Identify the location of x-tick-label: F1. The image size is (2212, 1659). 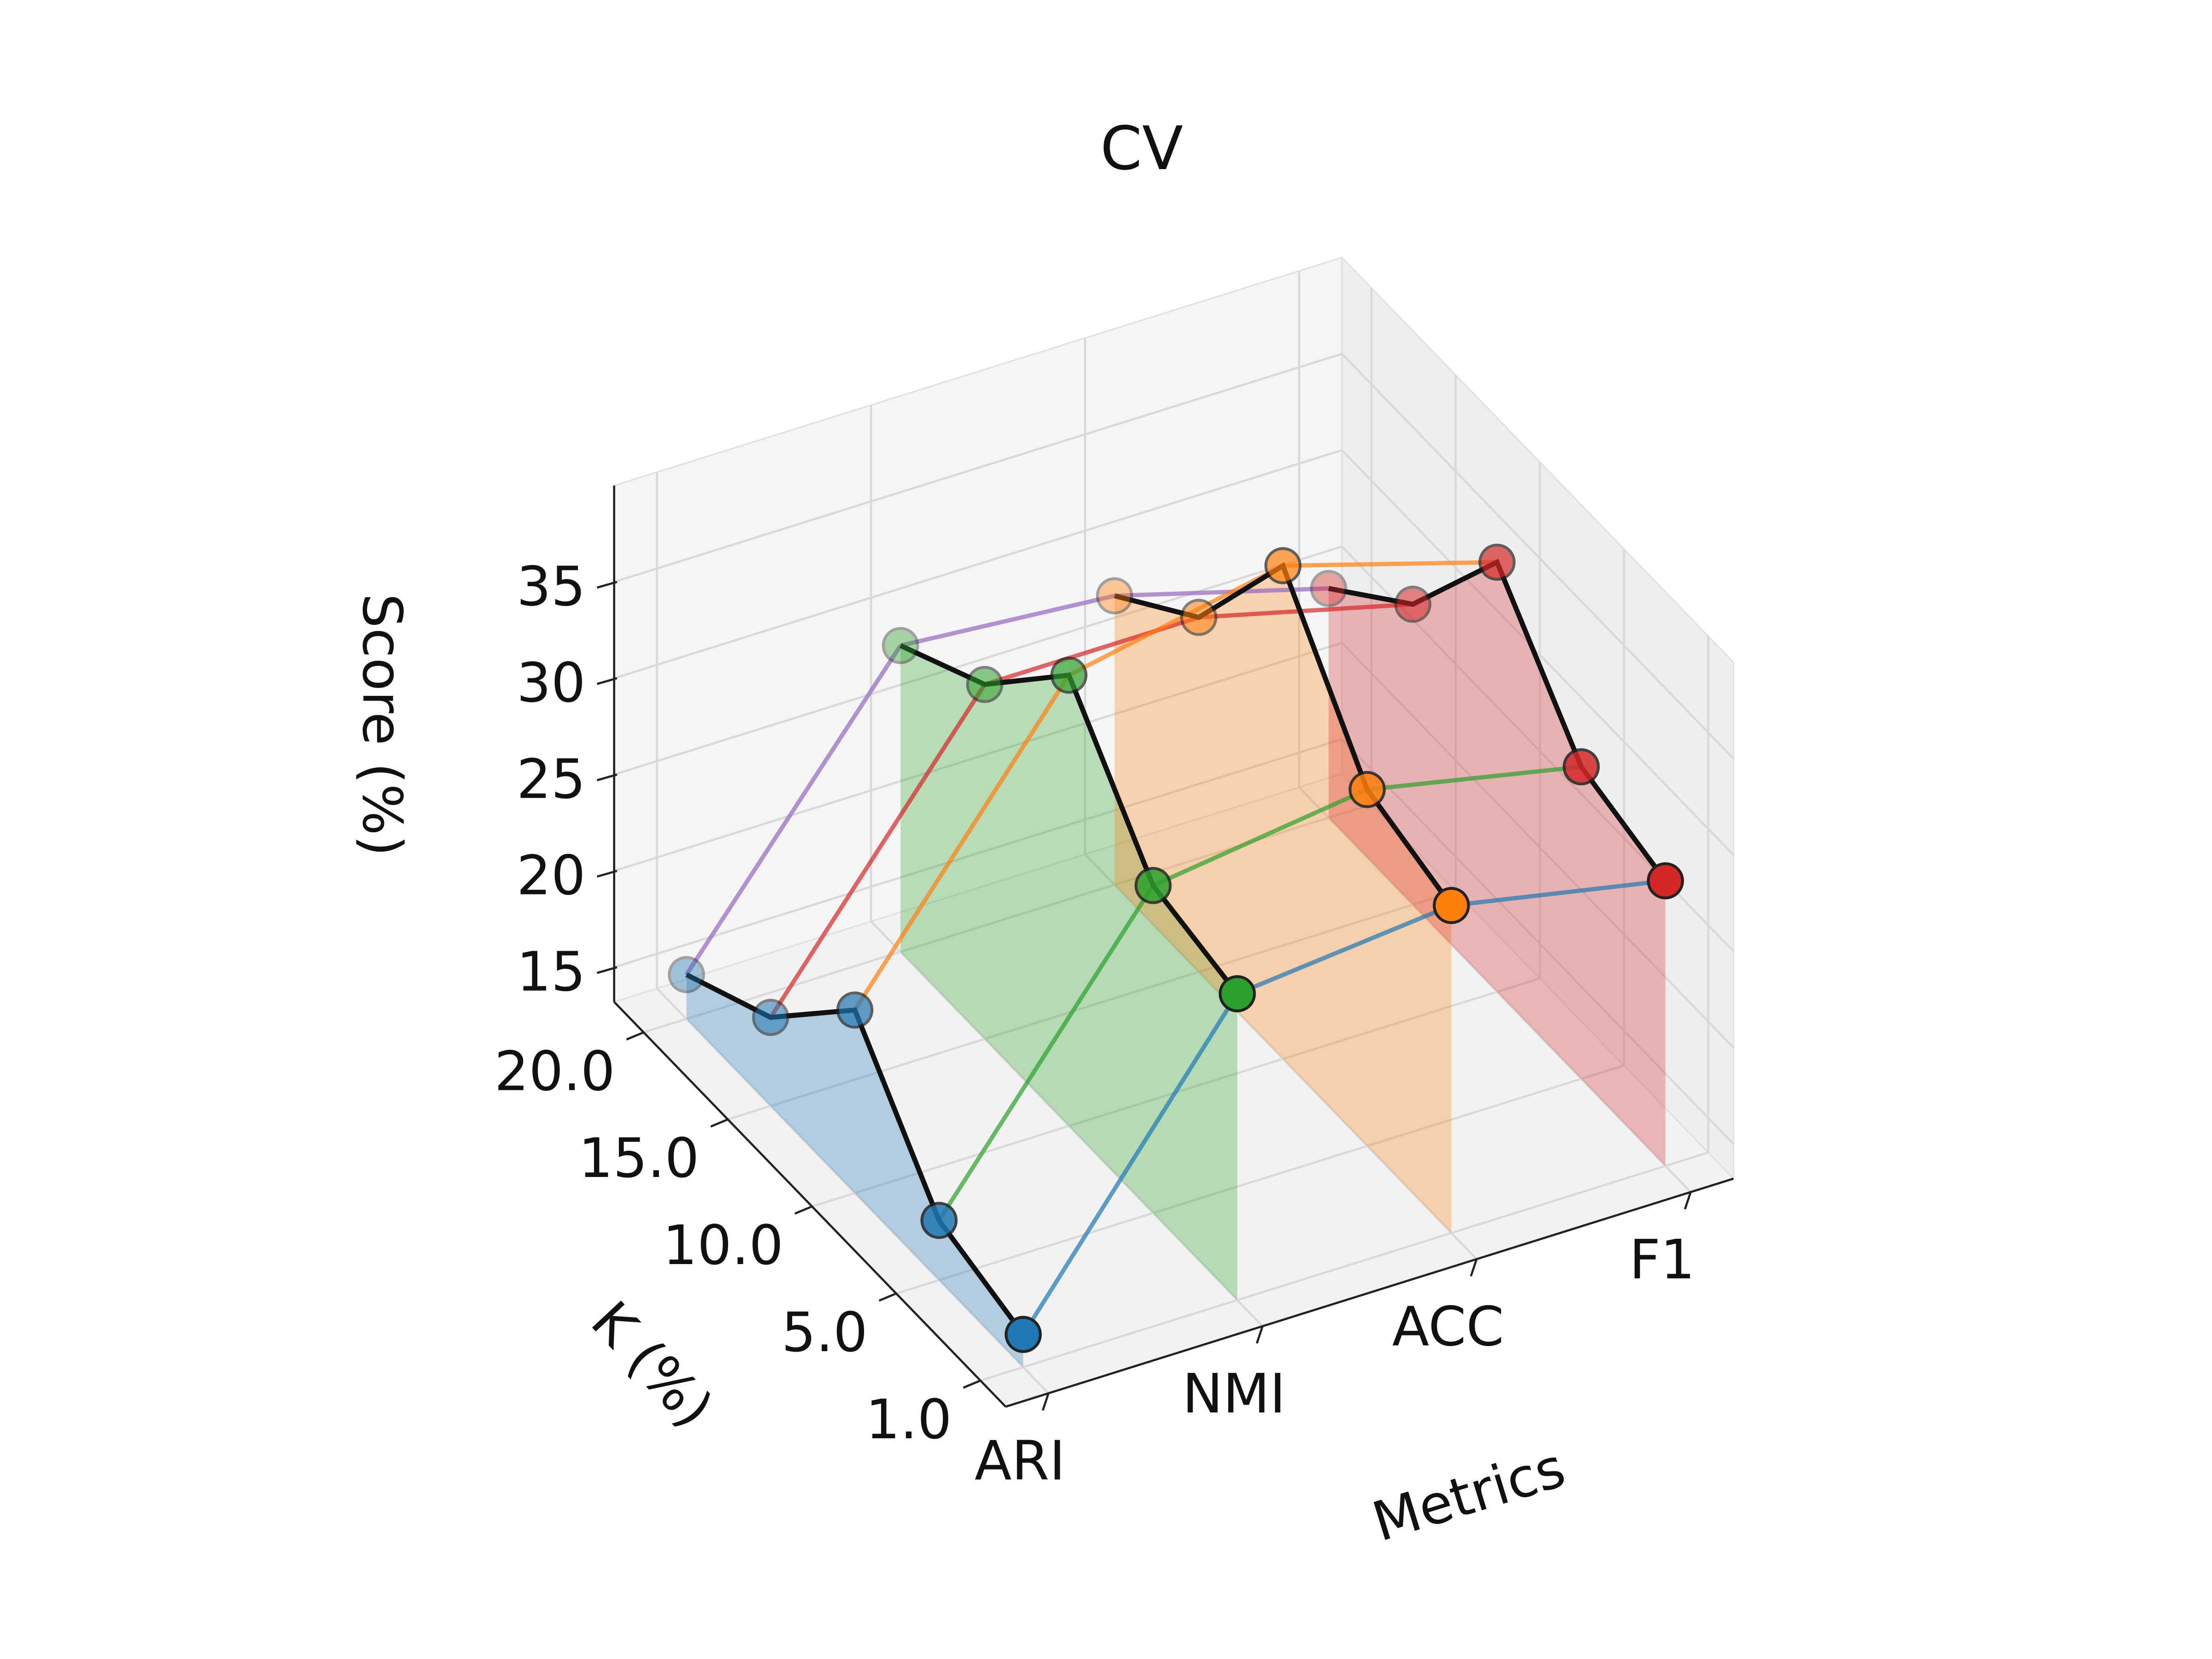
(1662, 1259).